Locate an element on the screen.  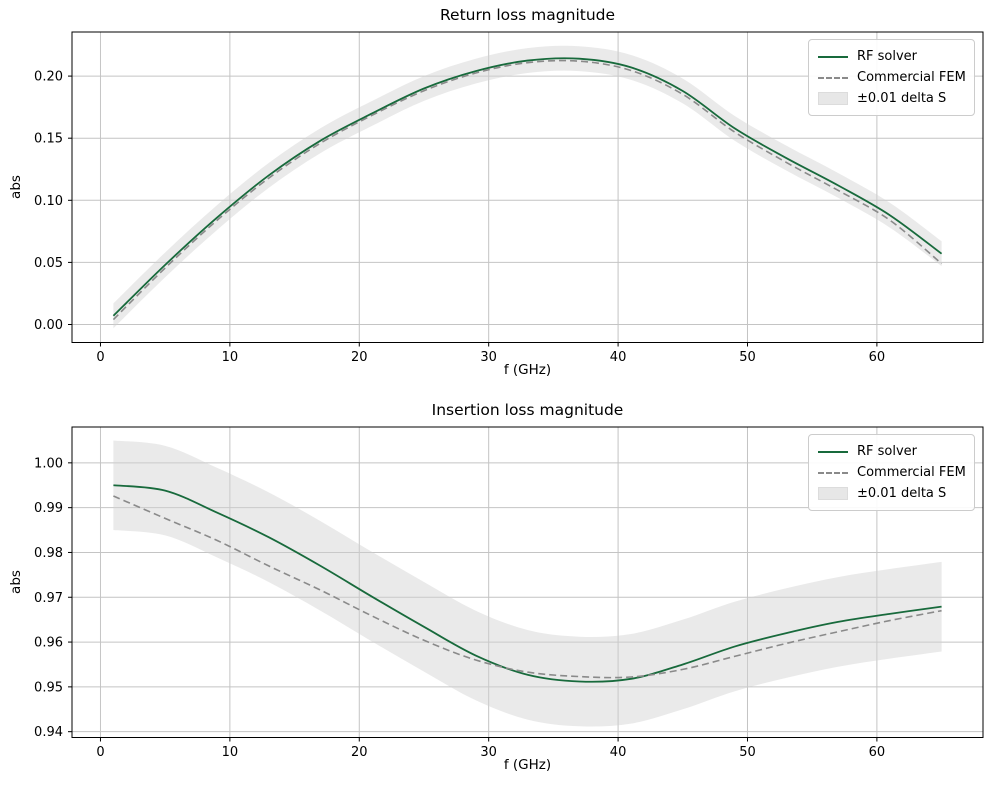
y-tick-label: 0.96 is located at coordinates (48, 643).